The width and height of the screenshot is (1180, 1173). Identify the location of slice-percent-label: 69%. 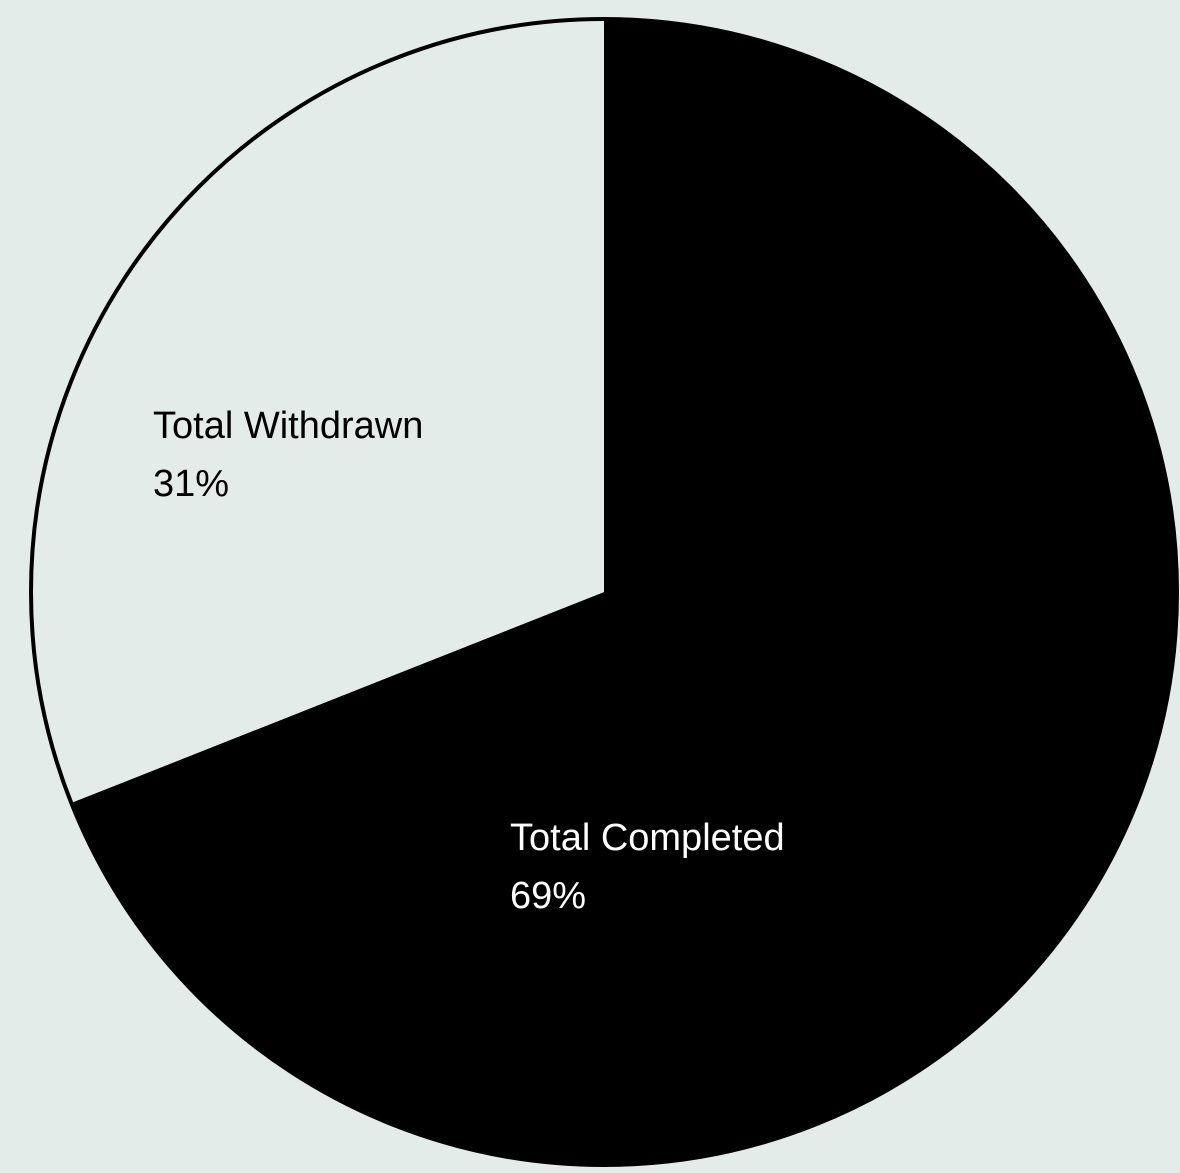
(548, 896).